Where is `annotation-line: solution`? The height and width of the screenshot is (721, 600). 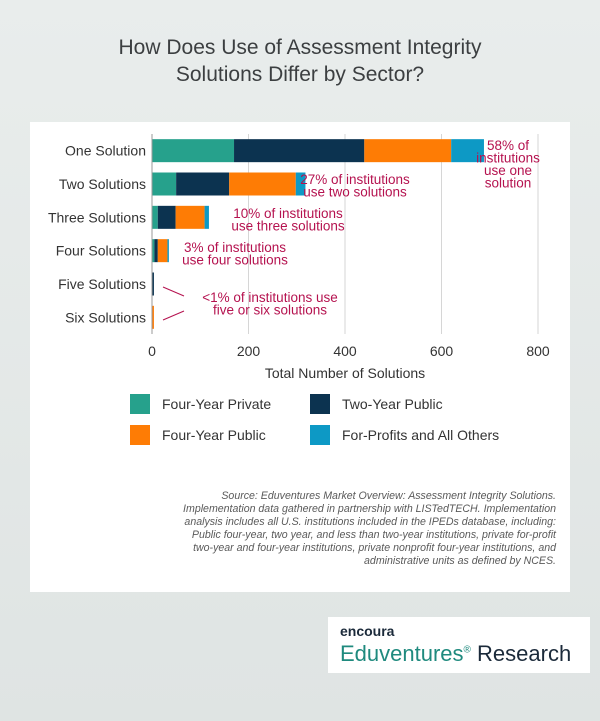 annotation-line: solution is located at coordinates (508, 183).